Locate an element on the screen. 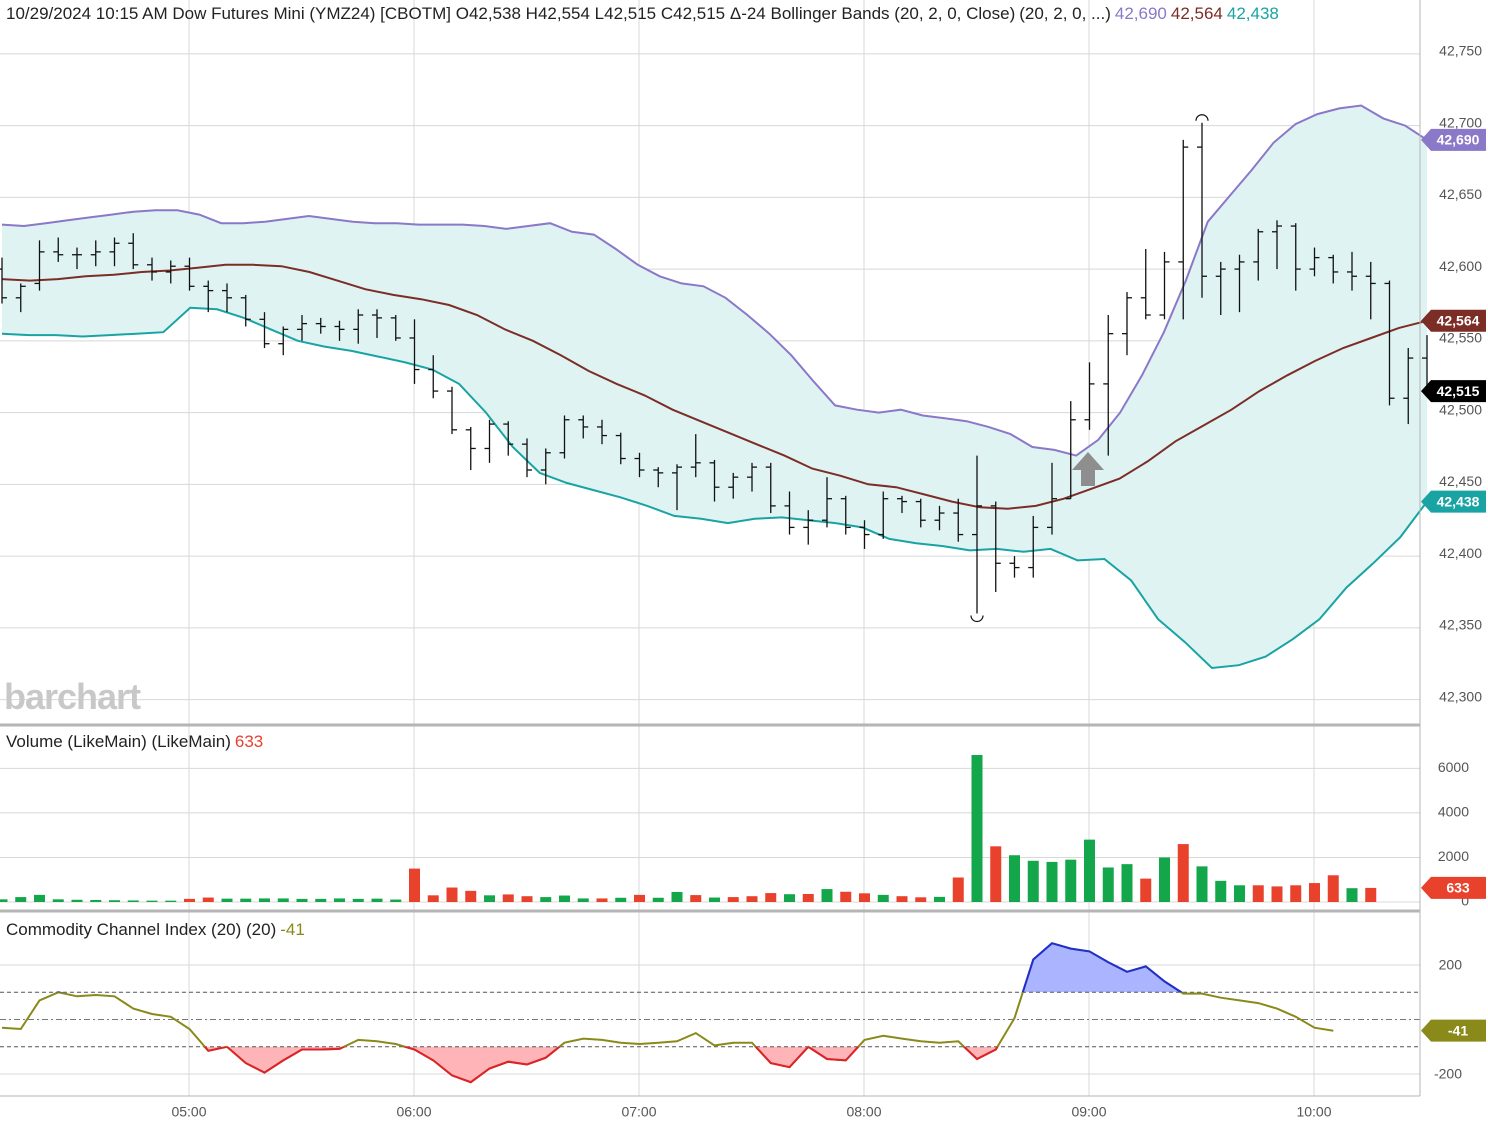  volume-tick-label: 6000 is located at coordinates (1453, 767).